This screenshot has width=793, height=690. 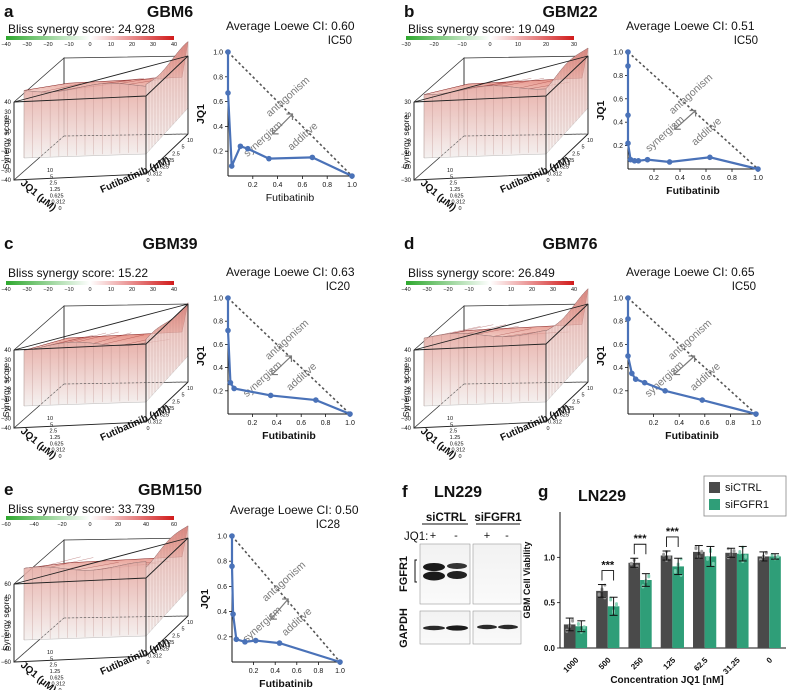 What do you see at coordinates (174, 290) in the screenshot?
I see `colorbar-tick-label: 40` at bounding box center [174, 290].